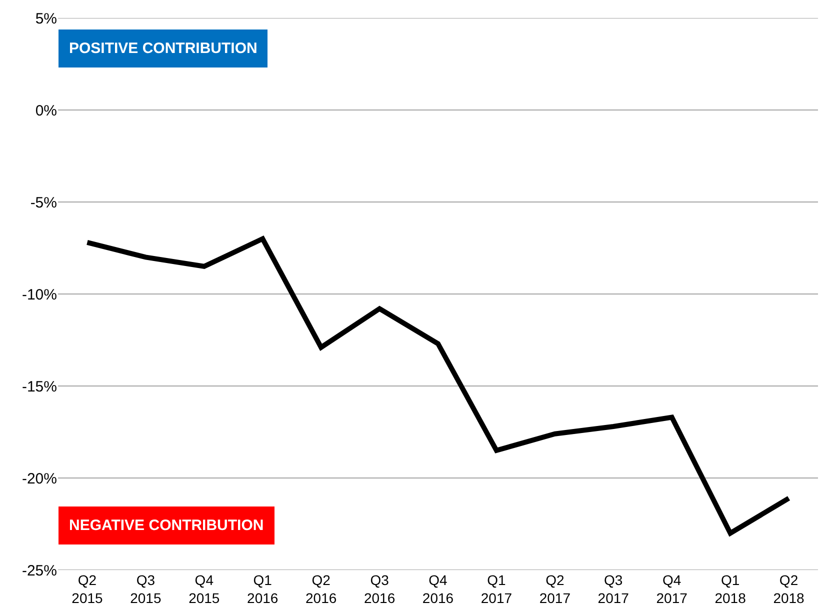 Image resolution: width=828 pixels, height=616 pixels. Describe the element at coordinates (88, 589) in the screenshot. I see `x-tick-label: Q2 2015` at that location.